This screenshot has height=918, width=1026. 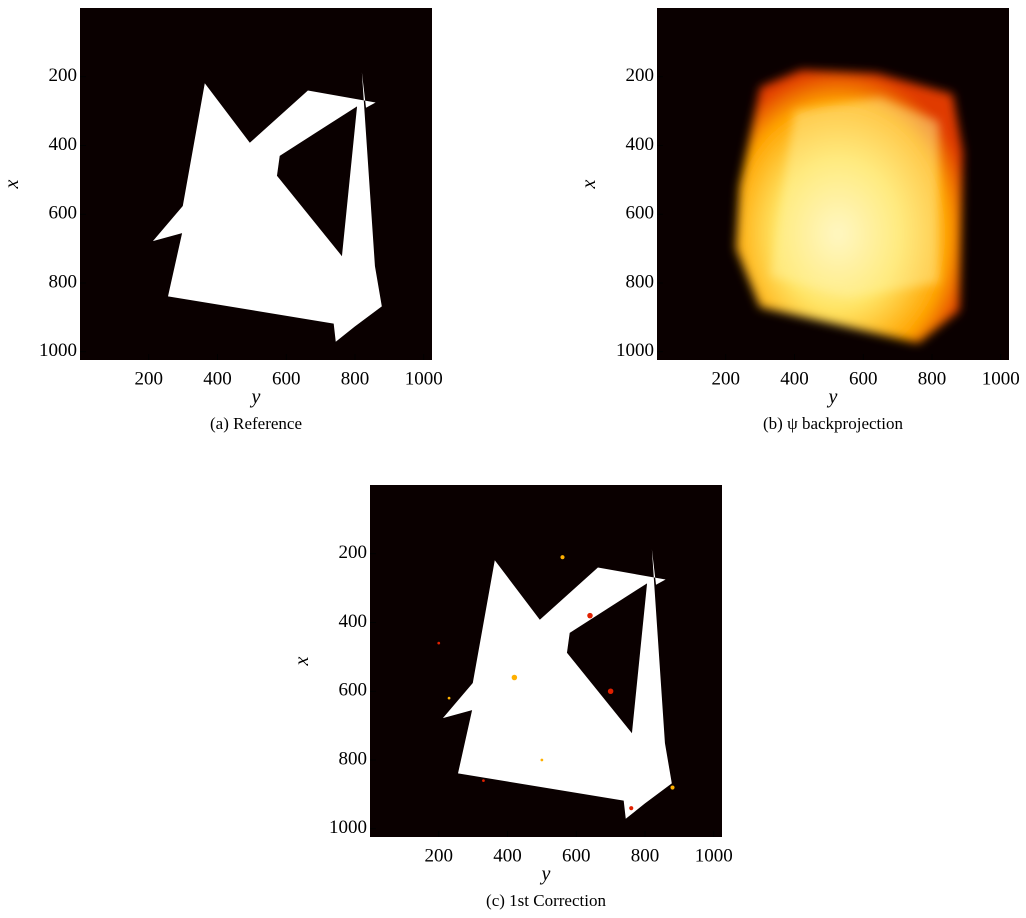 What do you see at coordinates (546, 900) in the screenshot?
I see `caption: (c) 1st Correction` at bounding box center [546, 900].